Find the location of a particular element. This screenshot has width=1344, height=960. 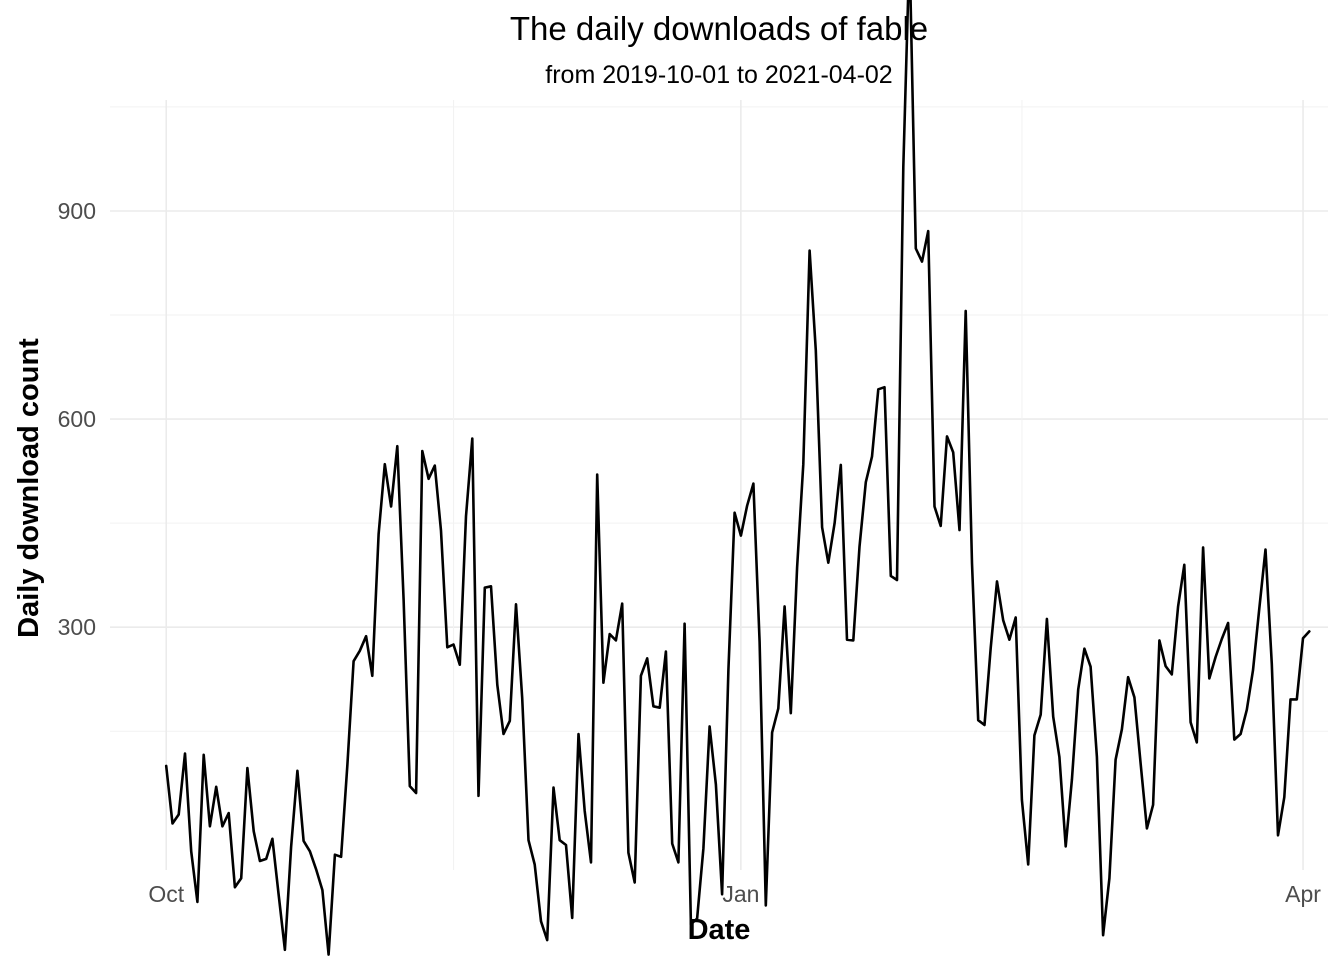

x-axis-title: Date is located at coordinates (719, 930).